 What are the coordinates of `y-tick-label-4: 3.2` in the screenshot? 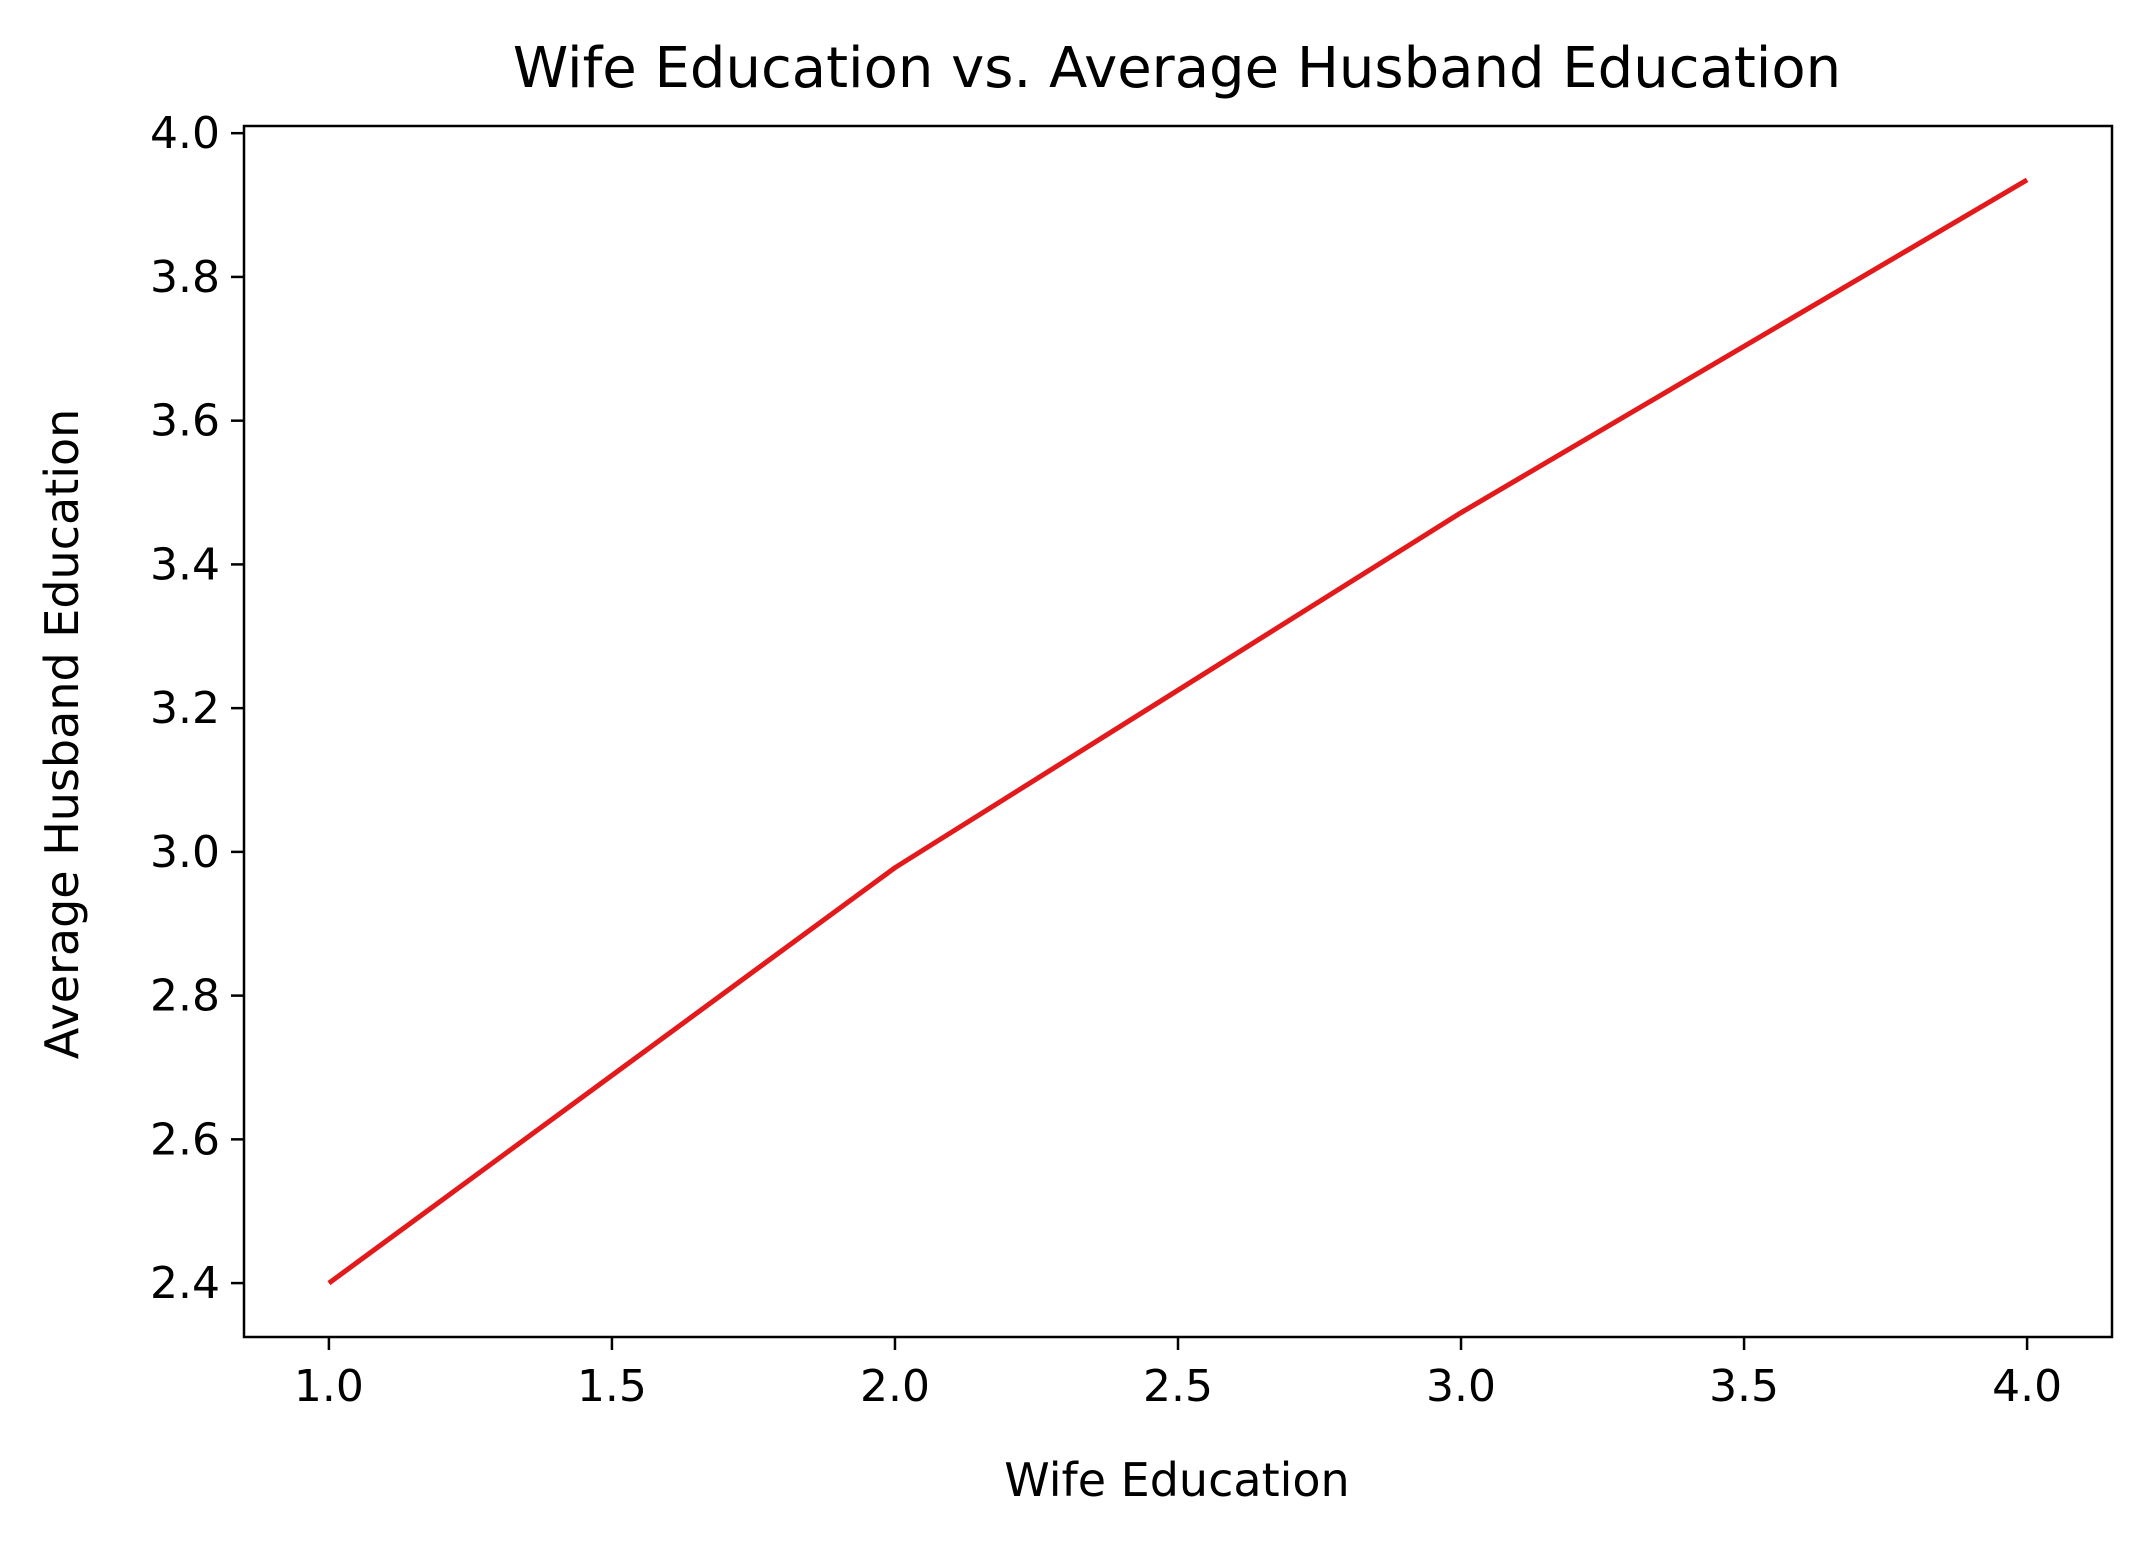 It's located at (185, 708).